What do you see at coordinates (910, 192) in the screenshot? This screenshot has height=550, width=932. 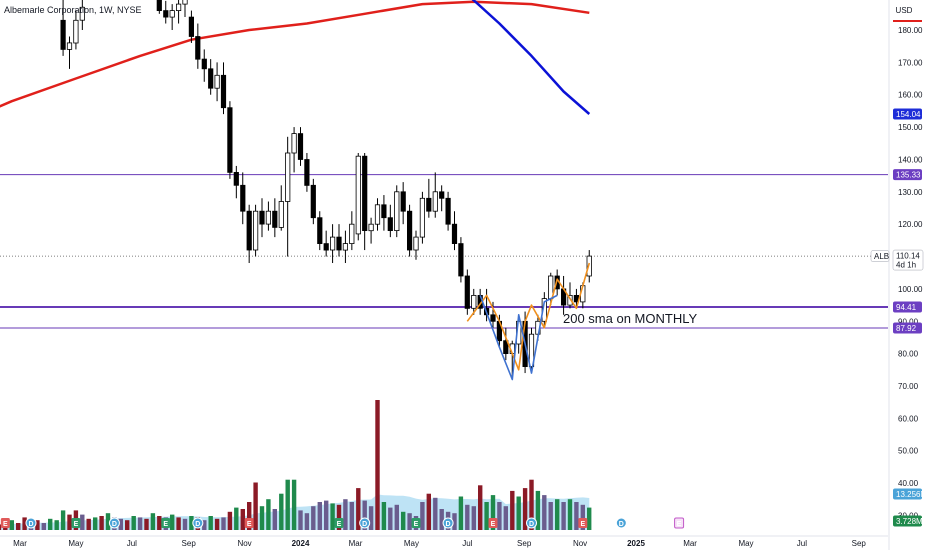 I see `price-tick-label: 130.00` at bounding box center [910, 192].